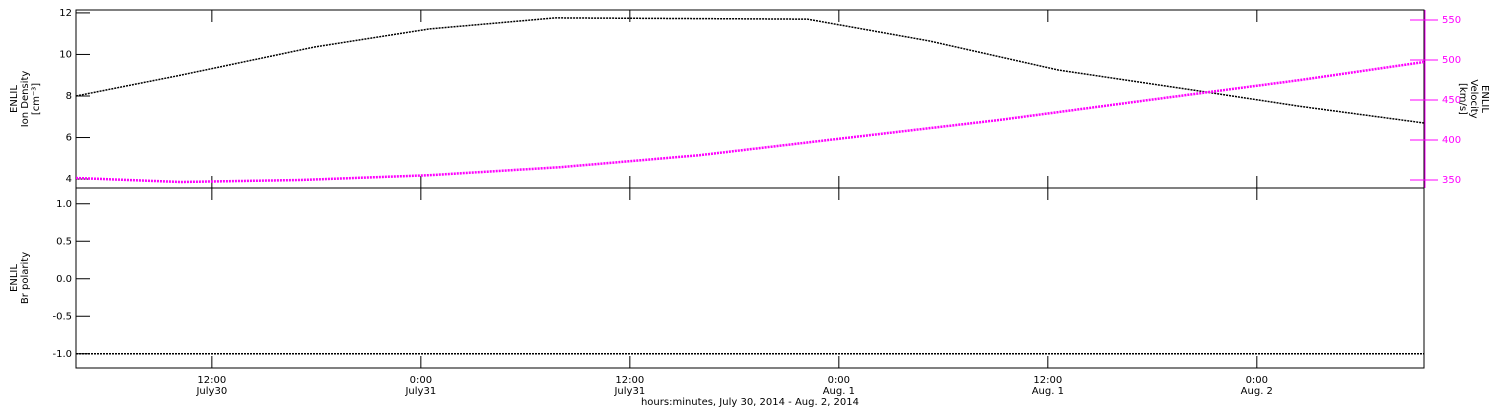  What do you see at coordinates (69, 96) in the screenshot?
I see `y-tick-label: 8` at bounding box center [69, 96].